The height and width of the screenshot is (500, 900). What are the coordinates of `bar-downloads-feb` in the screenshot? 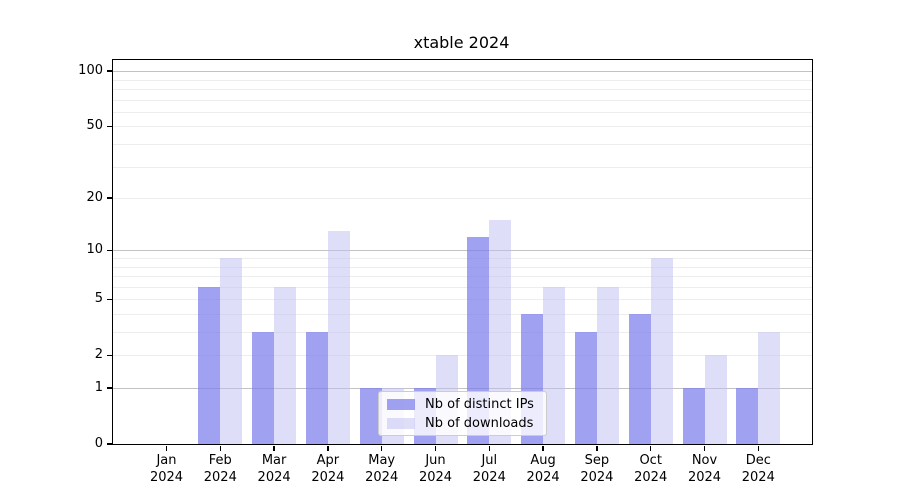 It's located at (231, 351).